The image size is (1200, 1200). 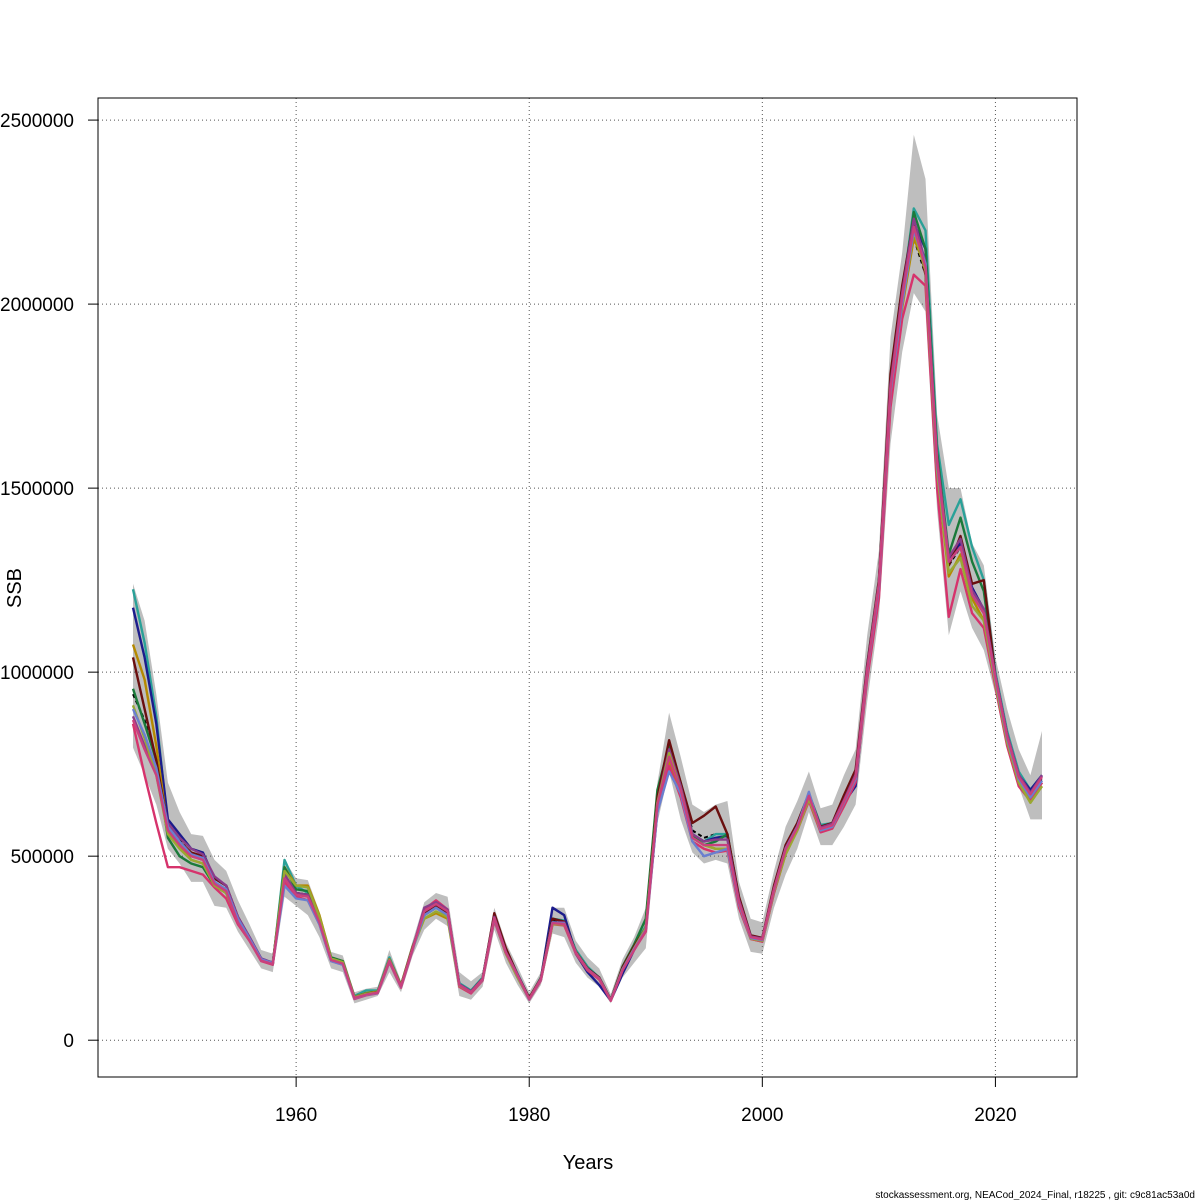 I want to click on y-tick-label: 1000000, so click(x=37, y=673).